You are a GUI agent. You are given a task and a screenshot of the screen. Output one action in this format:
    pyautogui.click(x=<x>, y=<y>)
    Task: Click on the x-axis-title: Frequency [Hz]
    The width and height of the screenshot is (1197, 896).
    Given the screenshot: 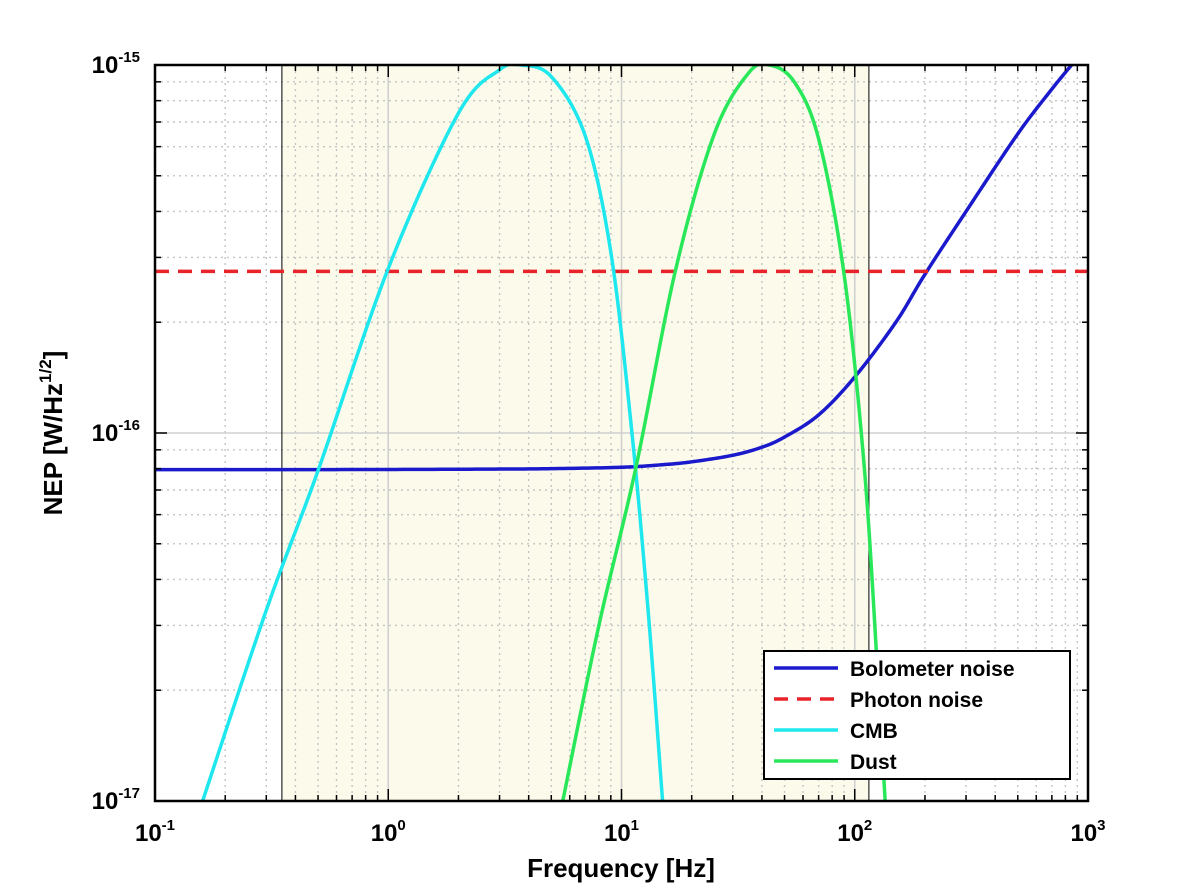 What is the action you would take?
    pyautogui.click(x=621, y=868)
    